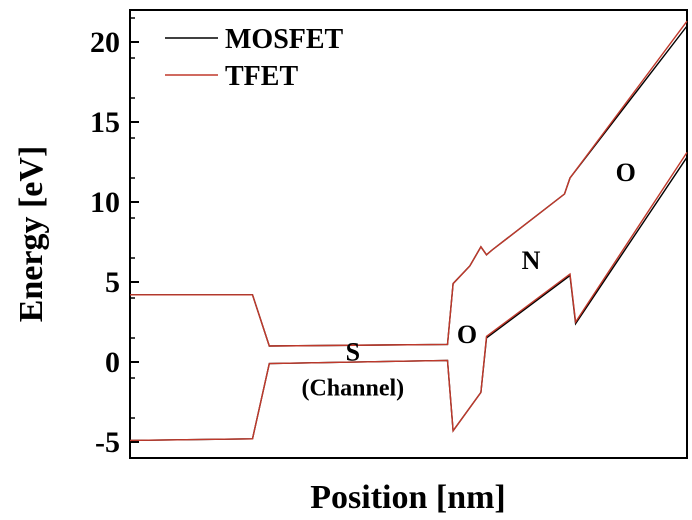 The height and width of the screenshot is (520, 692). What do you see at coordinates (284, 39) in the screenshot?
I see `legend-label-mosfet: MOSFET` at bounding box center [284, 39].